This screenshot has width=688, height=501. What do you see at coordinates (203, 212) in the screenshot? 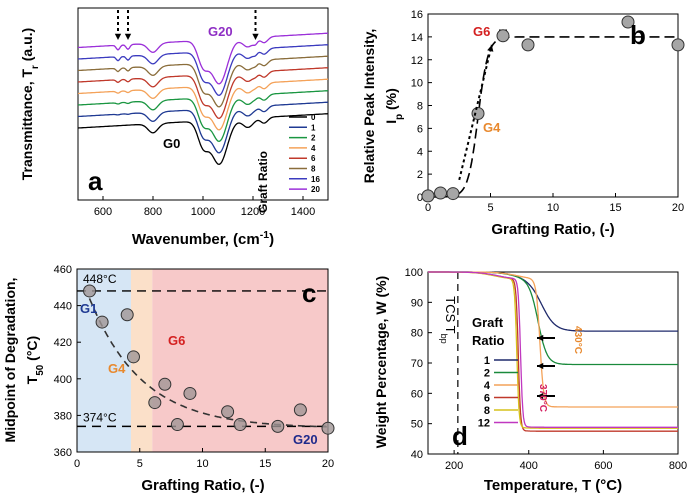
I see `panel-a-xtick-label: 1000` at bounding box center [203, 212].